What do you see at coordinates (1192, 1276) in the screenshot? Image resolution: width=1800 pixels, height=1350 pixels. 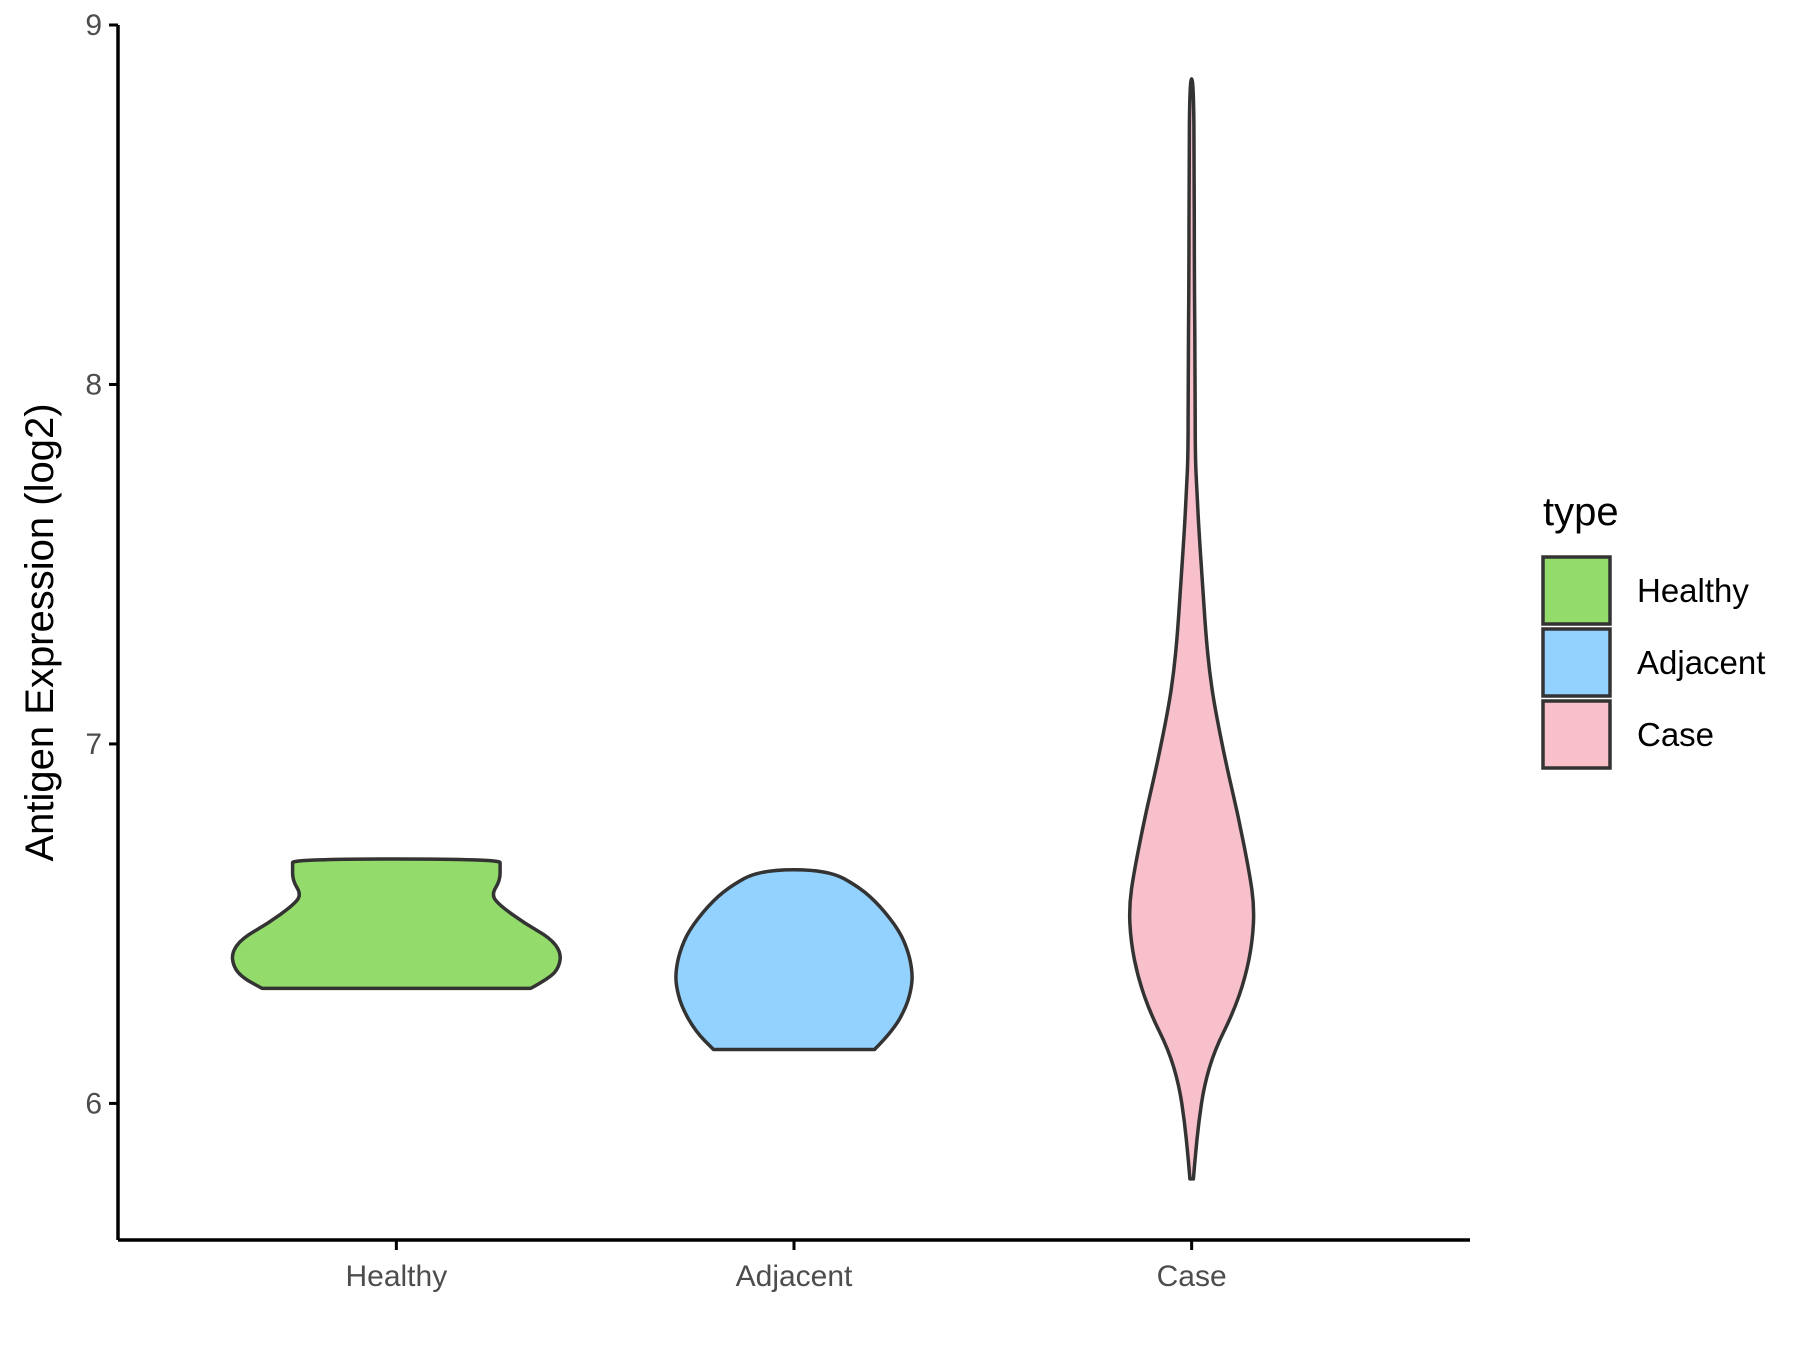 I see `x-tick-label: Case` at bounding box center [1192, 1276].